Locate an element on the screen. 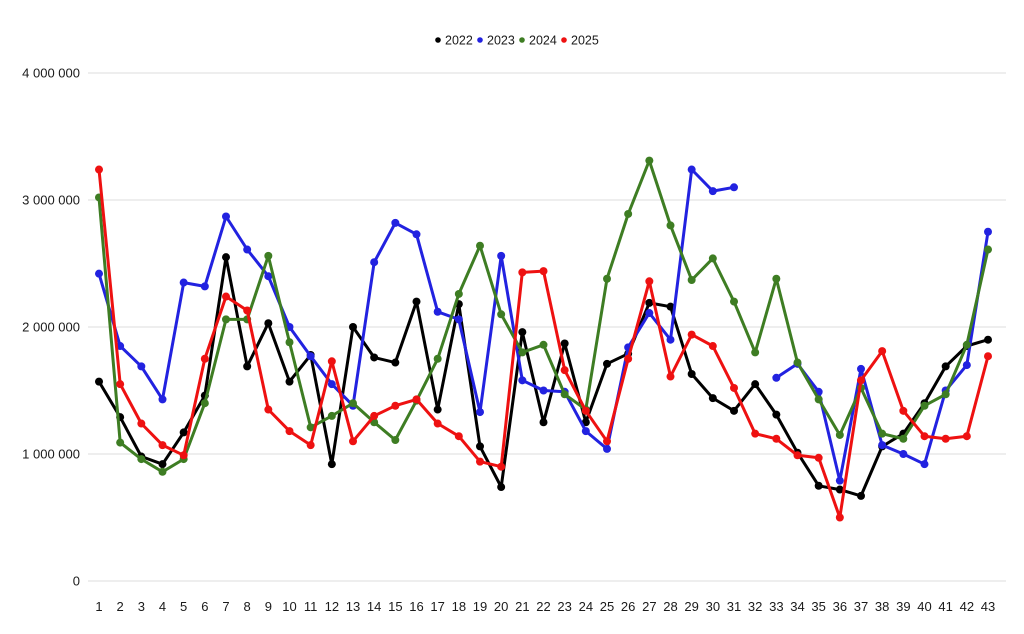 This screenshot has width=1024, height=634. x-axis-tick-label: 12 is located at coordinates (332, 606).